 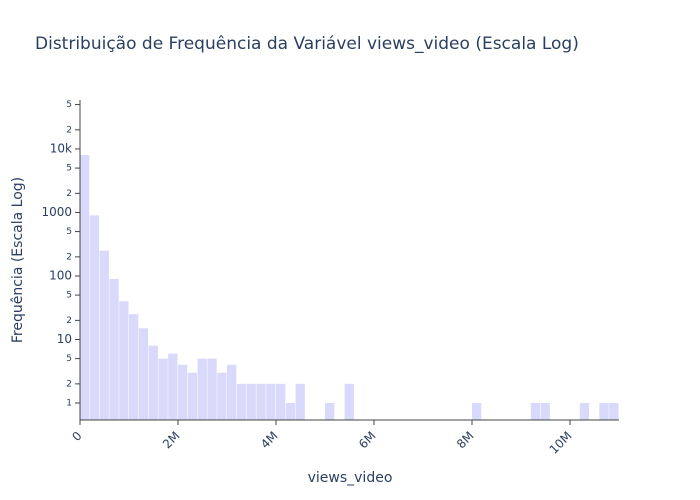 What do you see at coordinates (367, 440) in the screenshot?
I see `x-tick-label: 6M` at bounding box center [367, 440].